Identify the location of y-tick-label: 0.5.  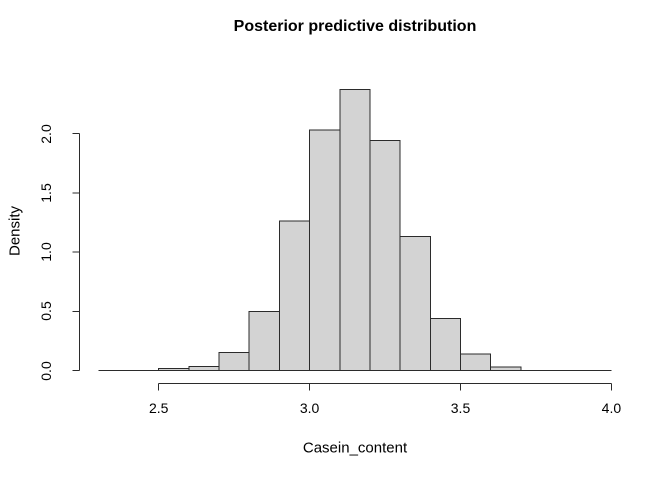
(46, 311).